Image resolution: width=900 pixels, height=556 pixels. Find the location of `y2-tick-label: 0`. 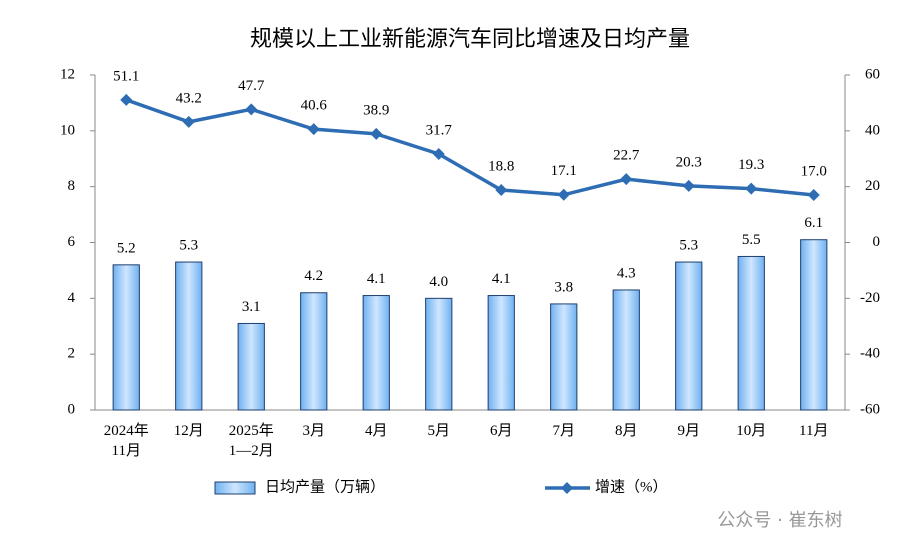

y2-tick-label: 0 is located at coordinates (877, 242).